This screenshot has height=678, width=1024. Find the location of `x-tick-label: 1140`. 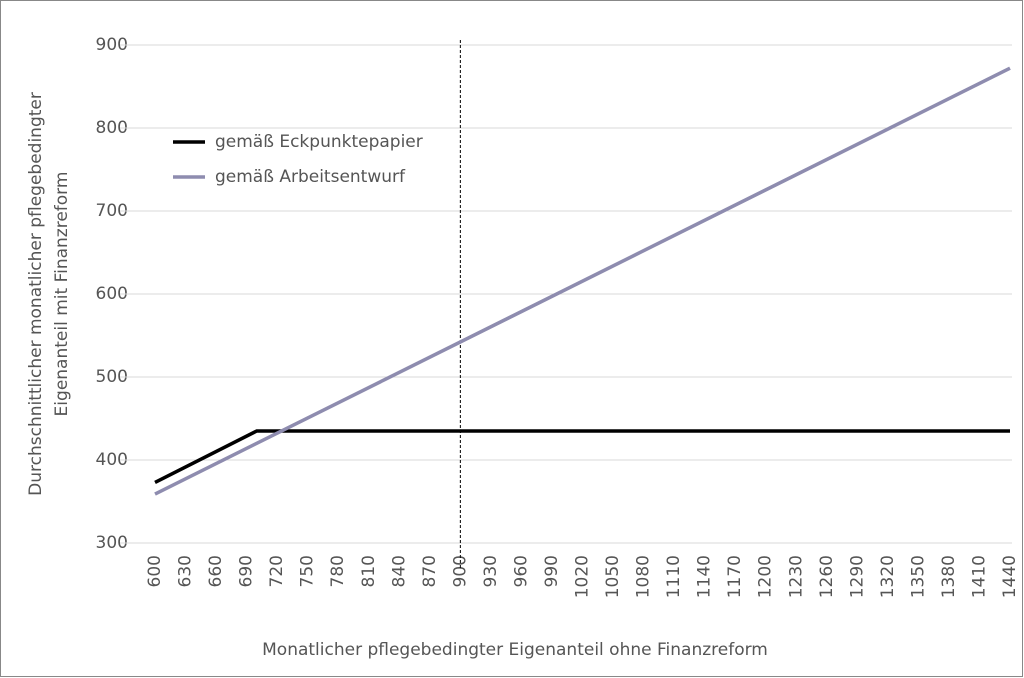

x-tick-label: 1140 is located at coordinates (705, 576).